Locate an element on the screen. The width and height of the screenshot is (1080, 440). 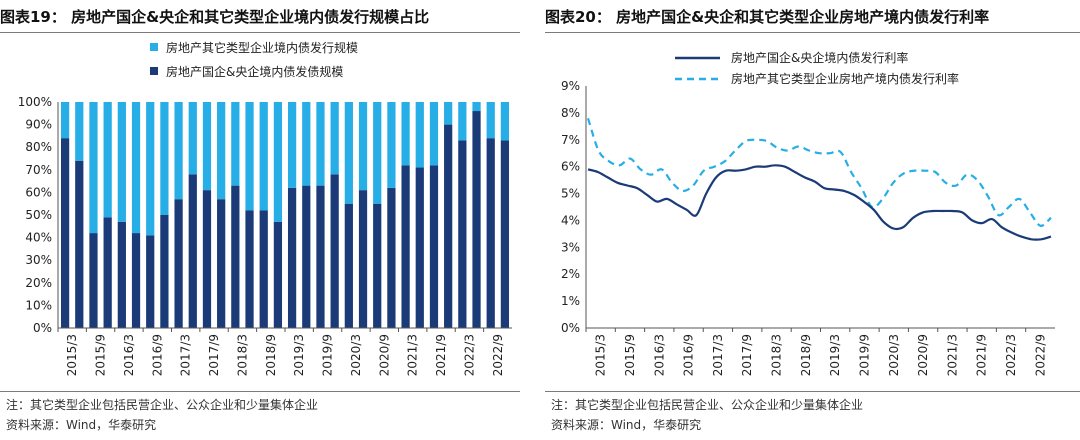
y-tick-label: 50% is located at coordinates (38, 215).